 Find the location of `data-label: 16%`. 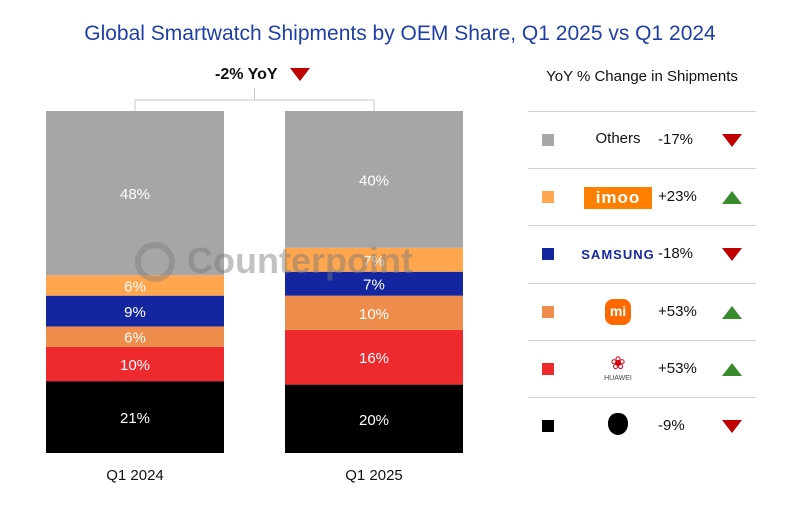

data-label: 16% is located at coordinates (374, 358).